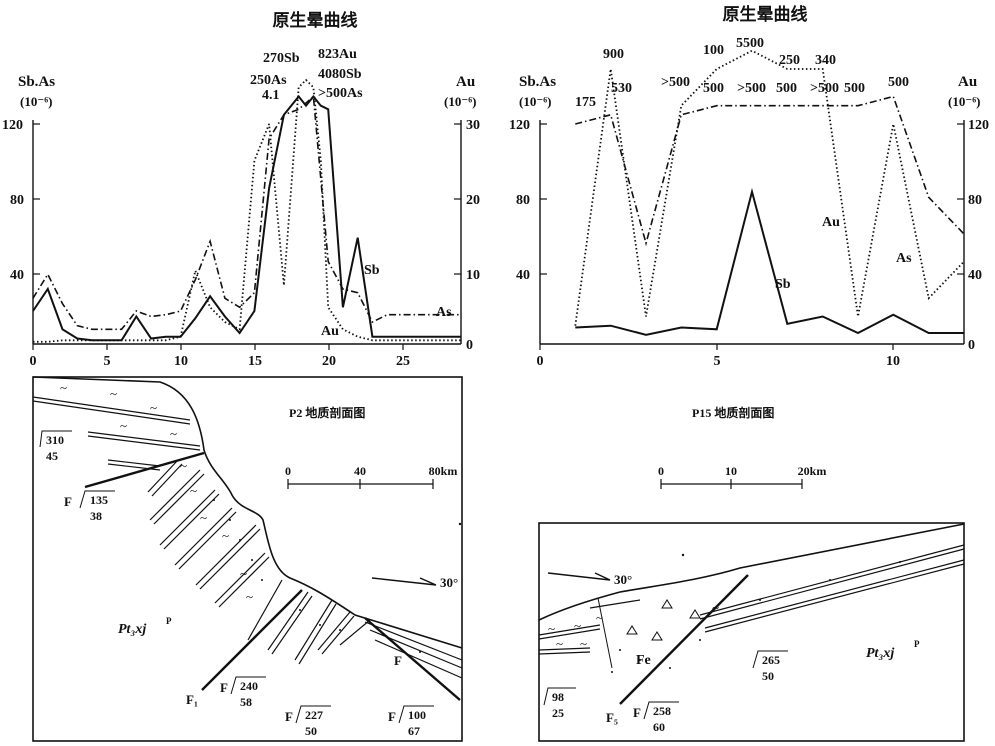  I want to click on left-anno-4-1: 4.1, so click(271, 95).